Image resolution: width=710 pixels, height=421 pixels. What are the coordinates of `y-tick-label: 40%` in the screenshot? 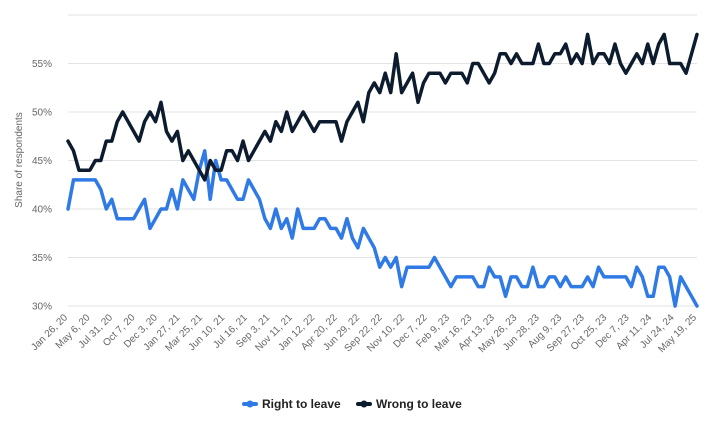 It's located at (42, 210).